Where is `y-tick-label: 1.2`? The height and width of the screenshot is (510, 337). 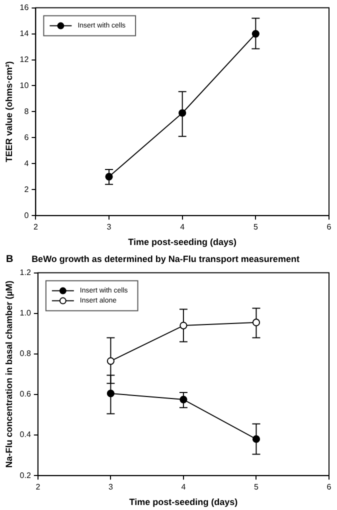 y-tick-label: 1.2 is located at coordinates (26, 273).